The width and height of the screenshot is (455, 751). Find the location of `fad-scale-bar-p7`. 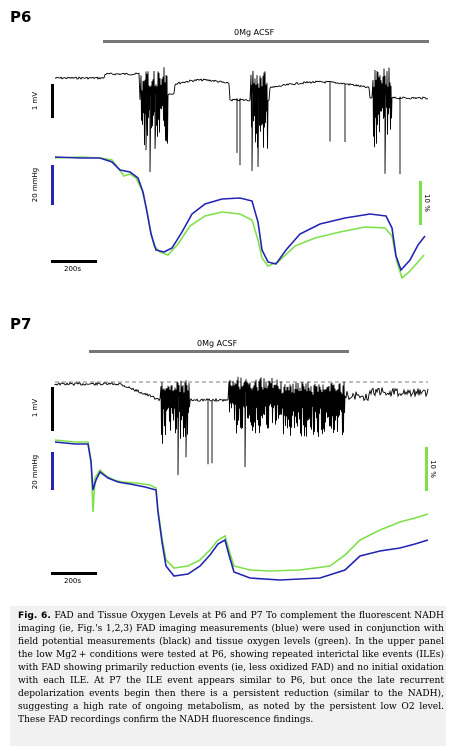

fad-scale-bar-p7 is located at coordinates (426, 469).